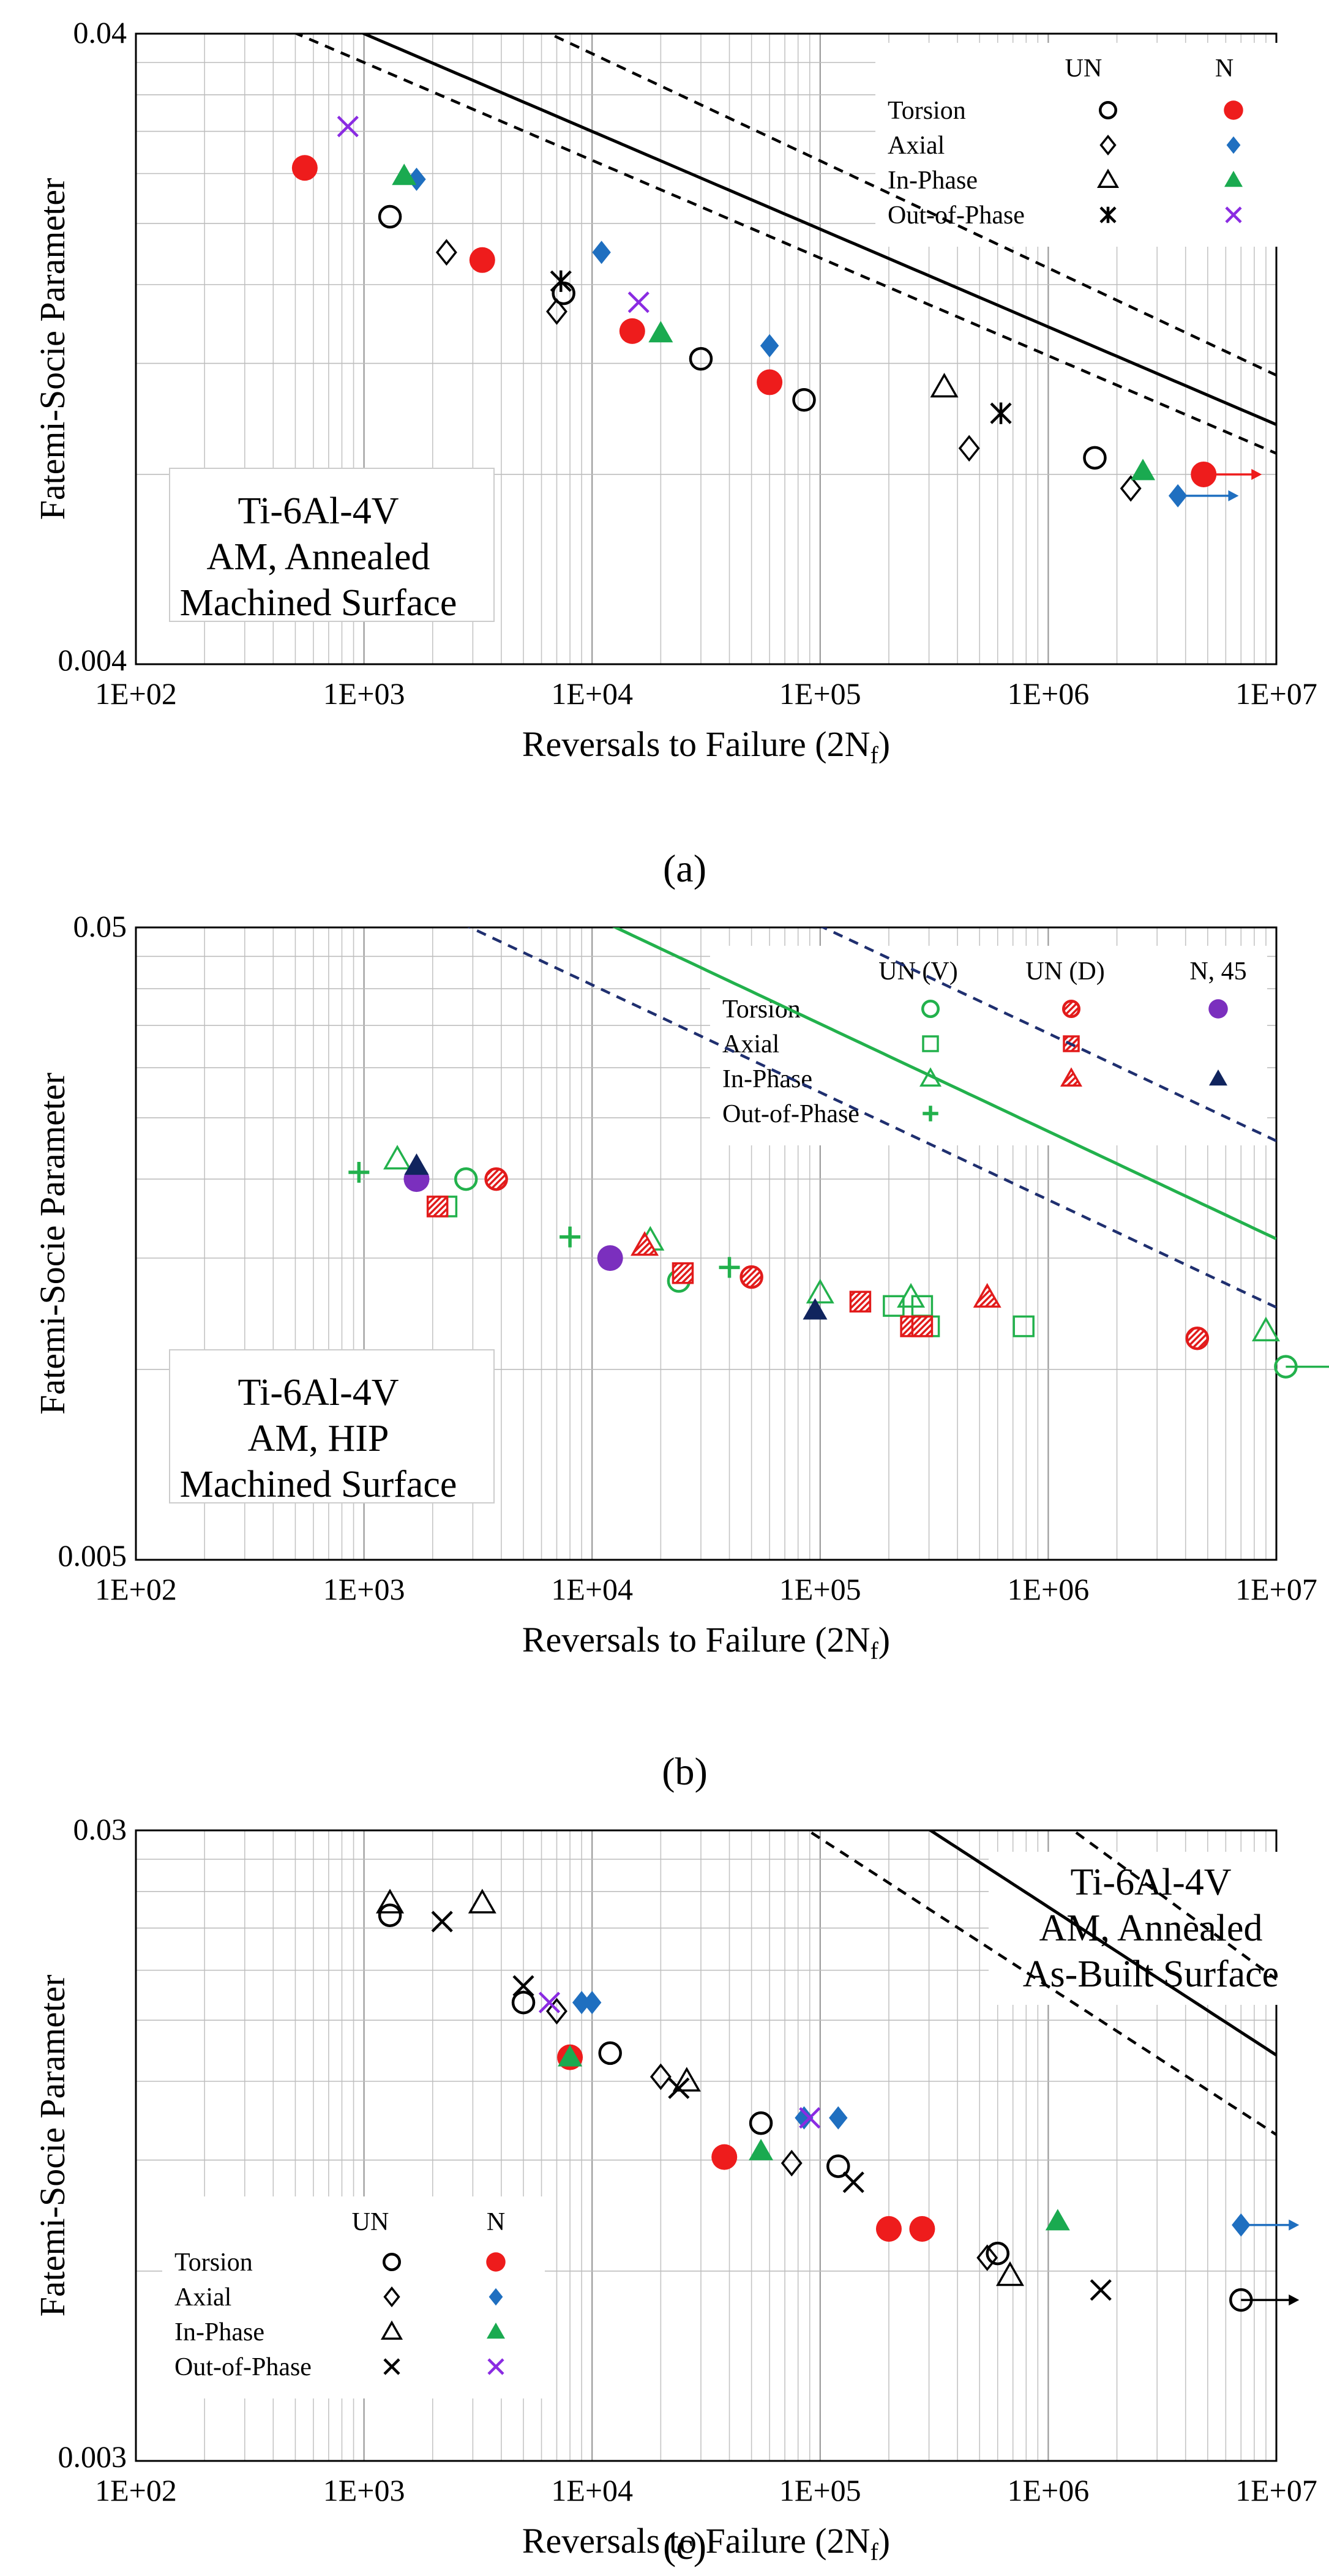 Image resolution: width=1329 pixels, height=2576 pixels. Describe the element at coordinates (1233, 496) in the screenshot. I see `runout-arrowhead` at that location.